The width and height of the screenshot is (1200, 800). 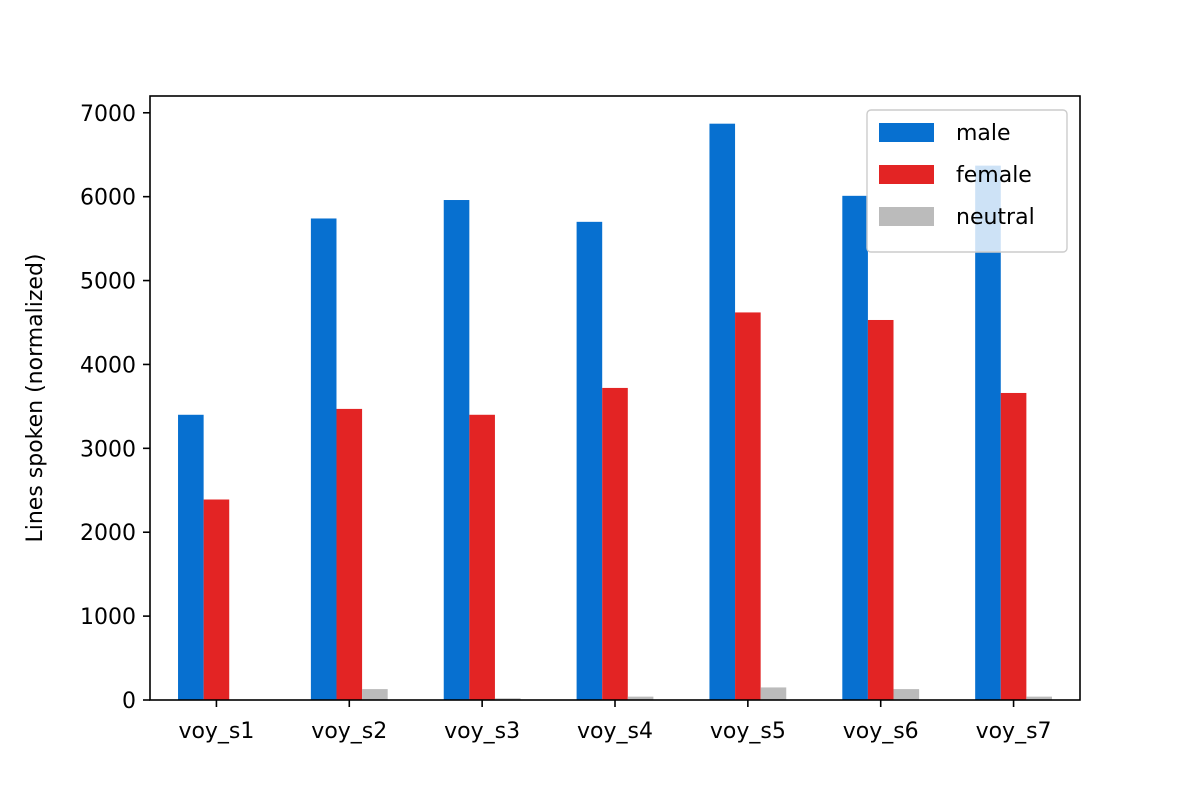 I want to click on legend-label-male: male, so click(x=983, y=133).